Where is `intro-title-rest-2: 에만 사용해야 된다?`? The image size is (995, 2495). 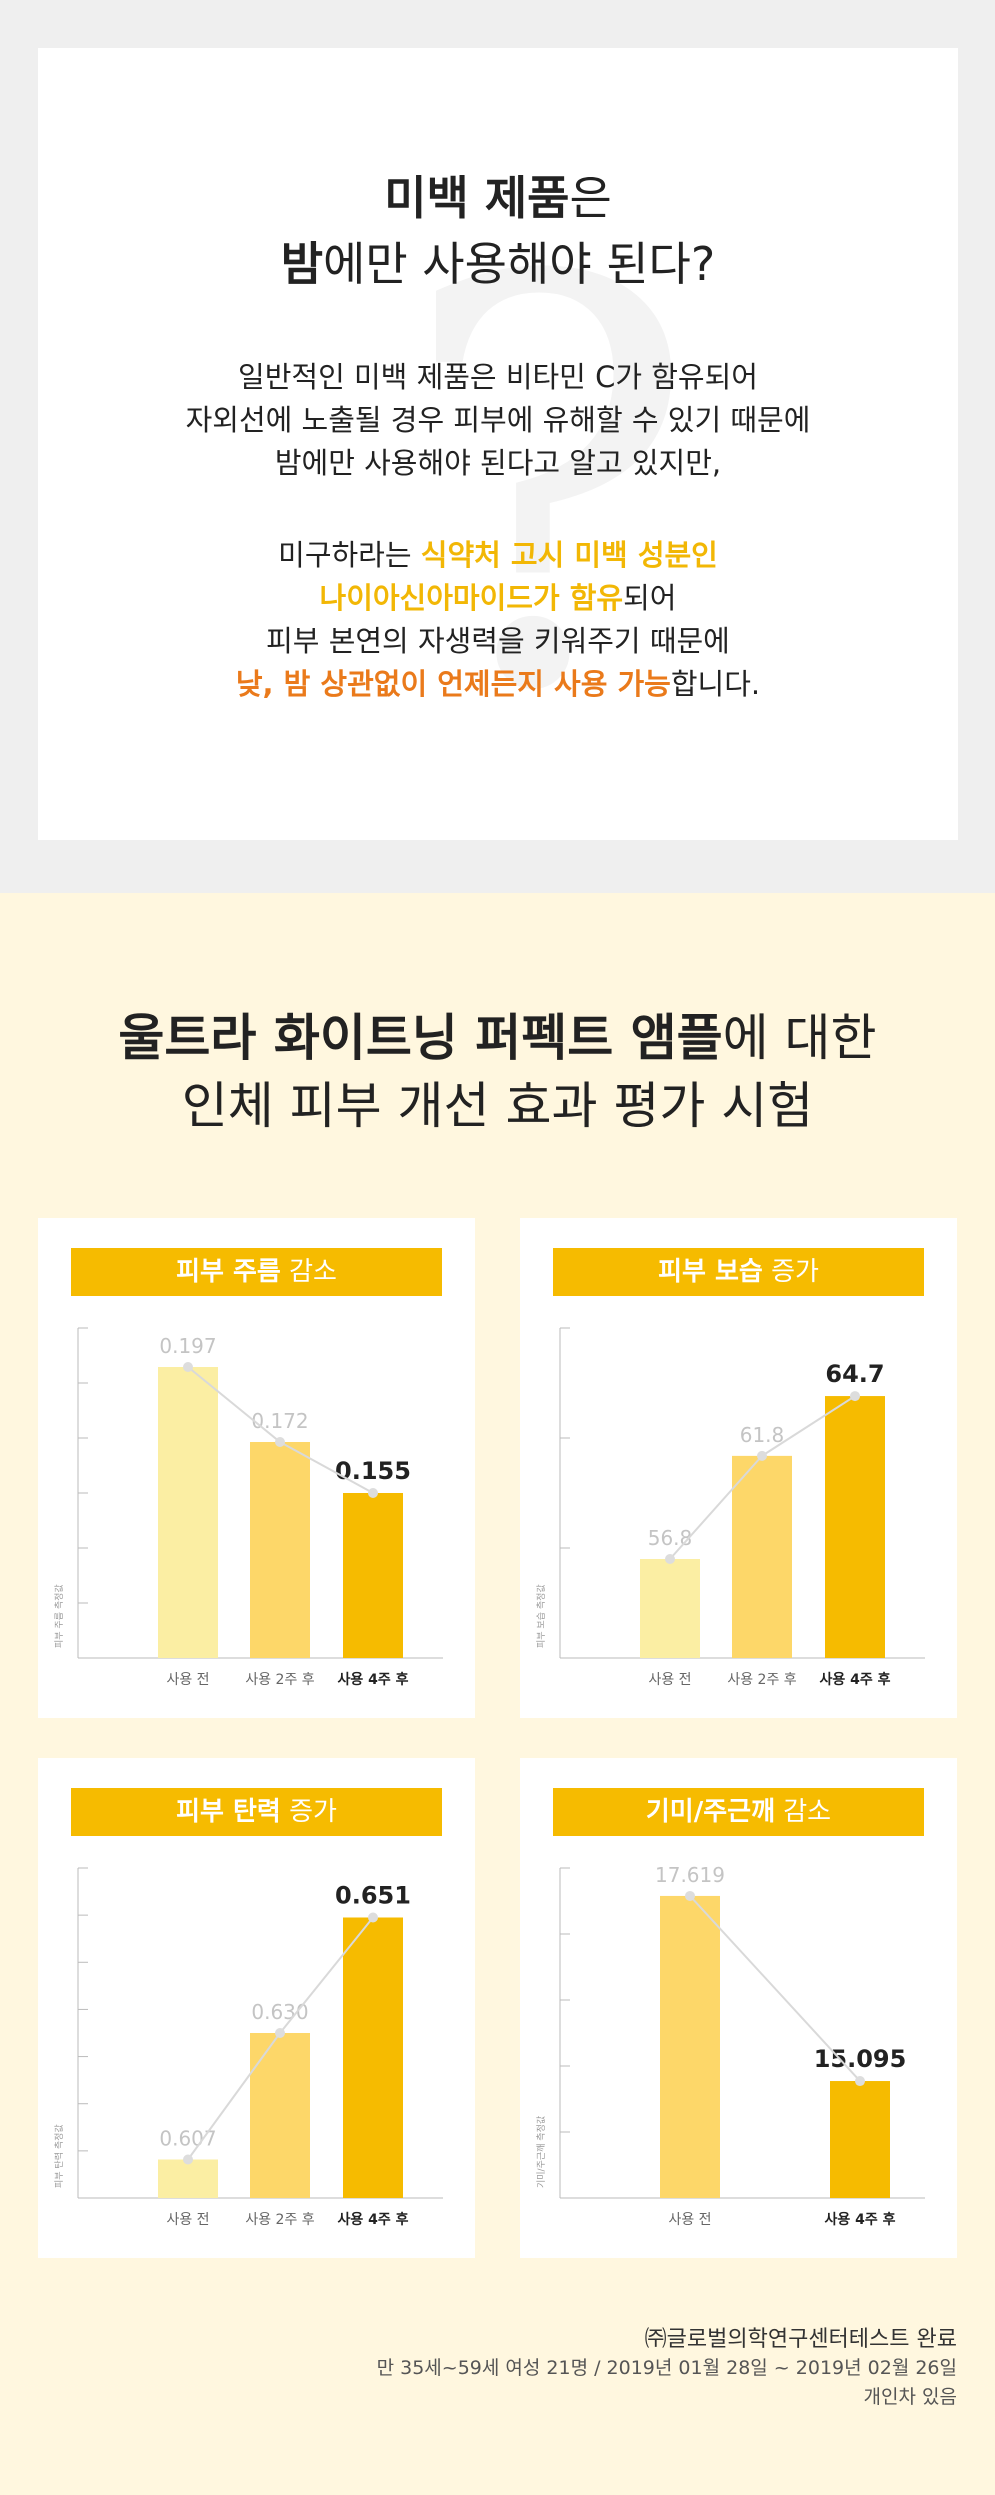 intro-title-rest-2: 에만 사용해야 된다? is located at coordinates (519, 264).